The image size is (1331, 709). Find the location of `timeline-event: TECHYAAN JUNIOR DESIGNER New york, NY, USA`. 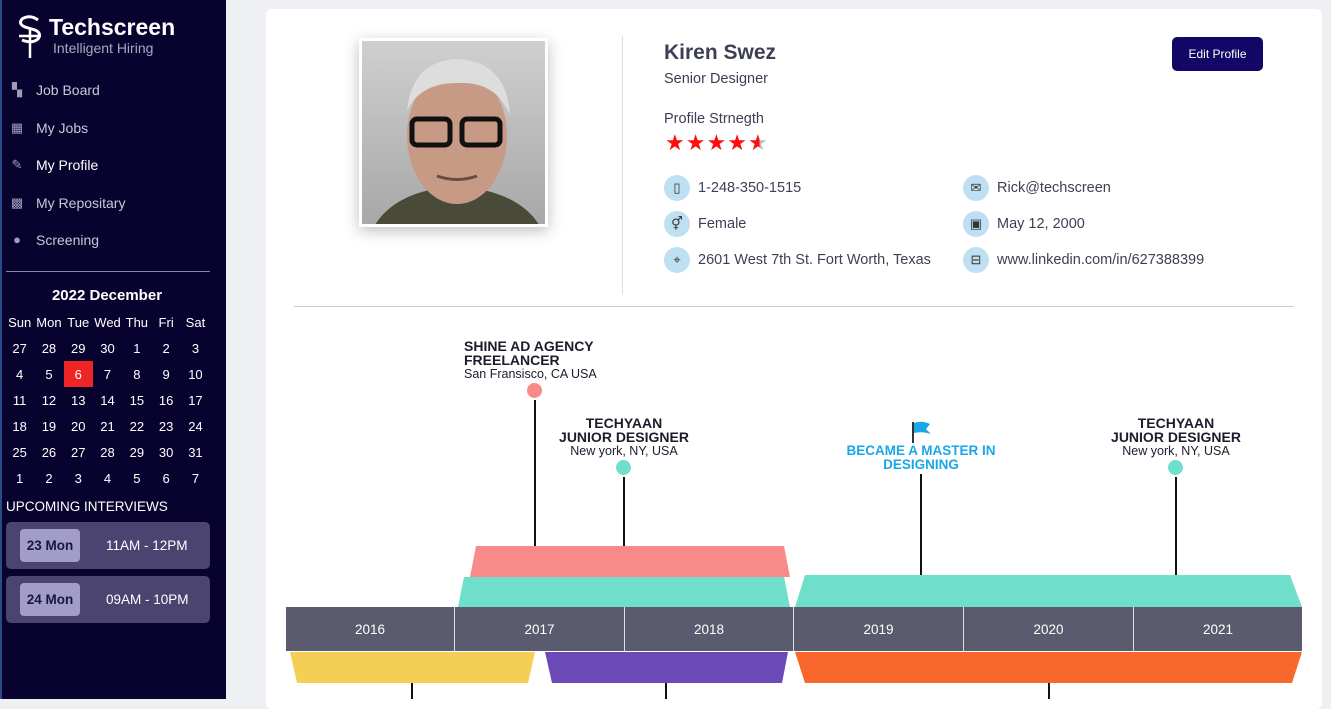

timeline-event: TECHYAAN JUNIOR DESIGNER New york, NY, USA is located at coordinates (624, 436).